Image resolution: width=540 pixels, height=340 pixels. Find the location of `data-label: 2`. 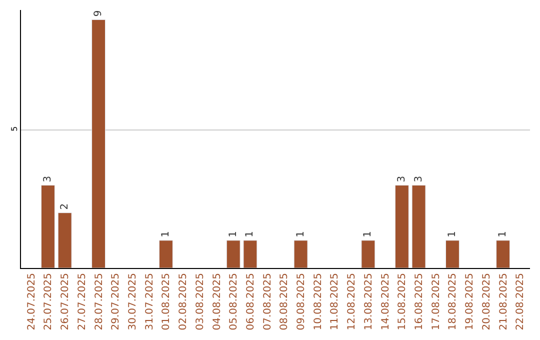

data-label: 2 is located at coordinates (64, 206).